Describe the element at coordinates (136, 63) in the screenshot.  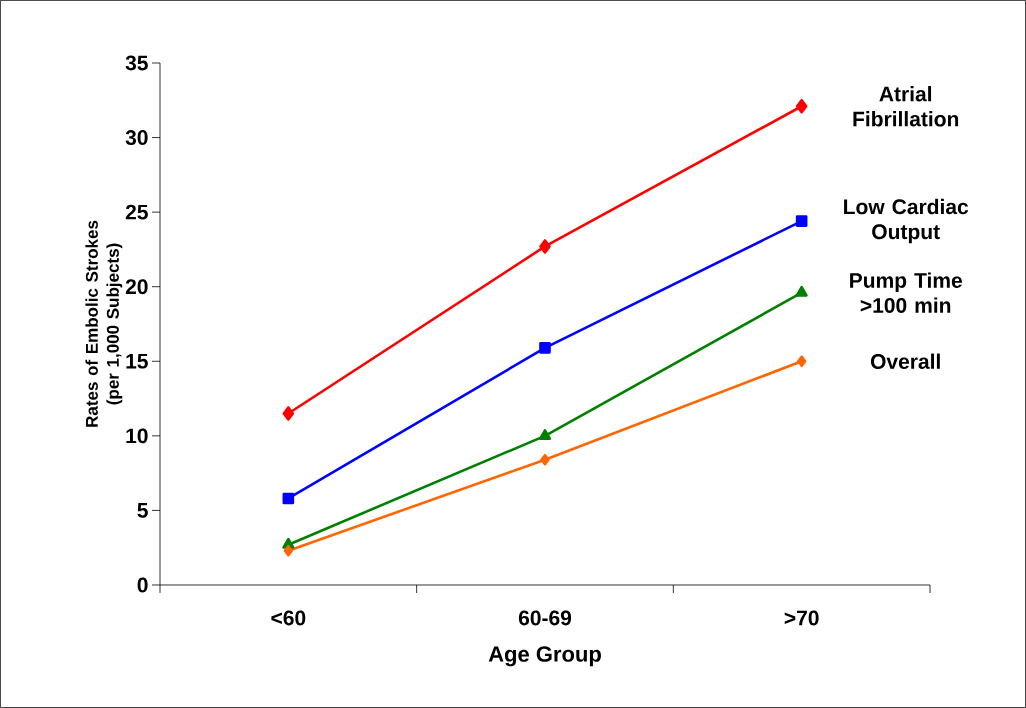
I see `y-tick-label: 35` at that location.